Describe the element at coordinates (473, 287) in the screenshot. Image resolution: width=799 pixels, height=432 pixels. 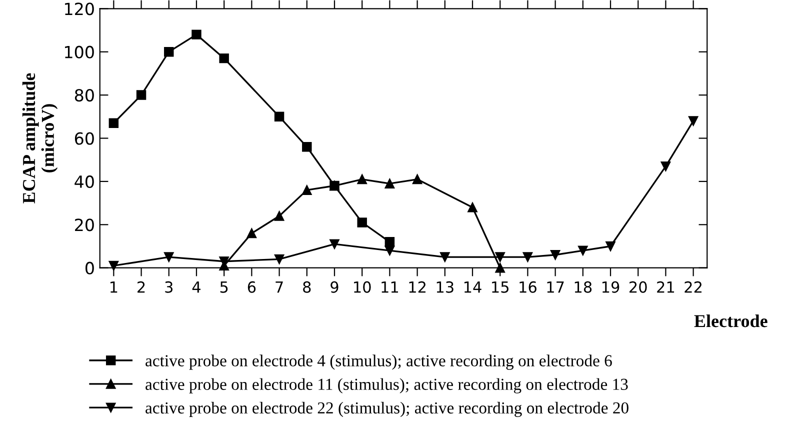
I see `x-tick-label: 14` at that location.